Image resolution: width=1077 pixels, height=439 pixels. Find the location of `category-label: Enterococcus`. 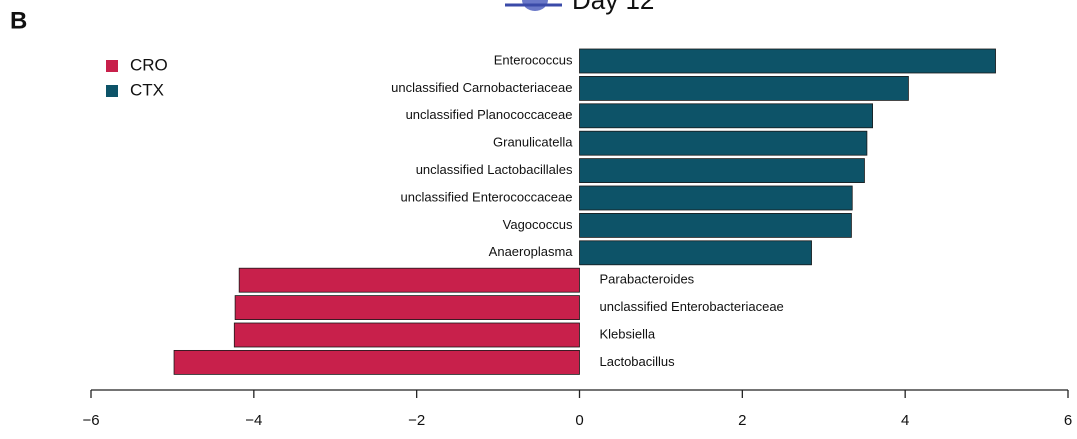

category-label: Enterococcus is located at coordinates (533, 59).